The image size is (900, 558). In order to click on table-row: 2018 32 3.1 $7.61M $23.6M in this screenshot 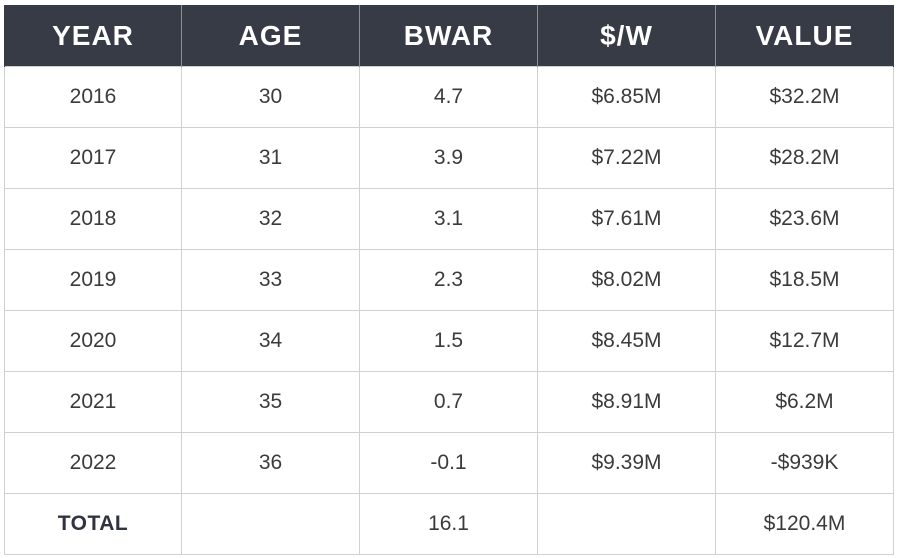, I will do `click(449, 219)`.